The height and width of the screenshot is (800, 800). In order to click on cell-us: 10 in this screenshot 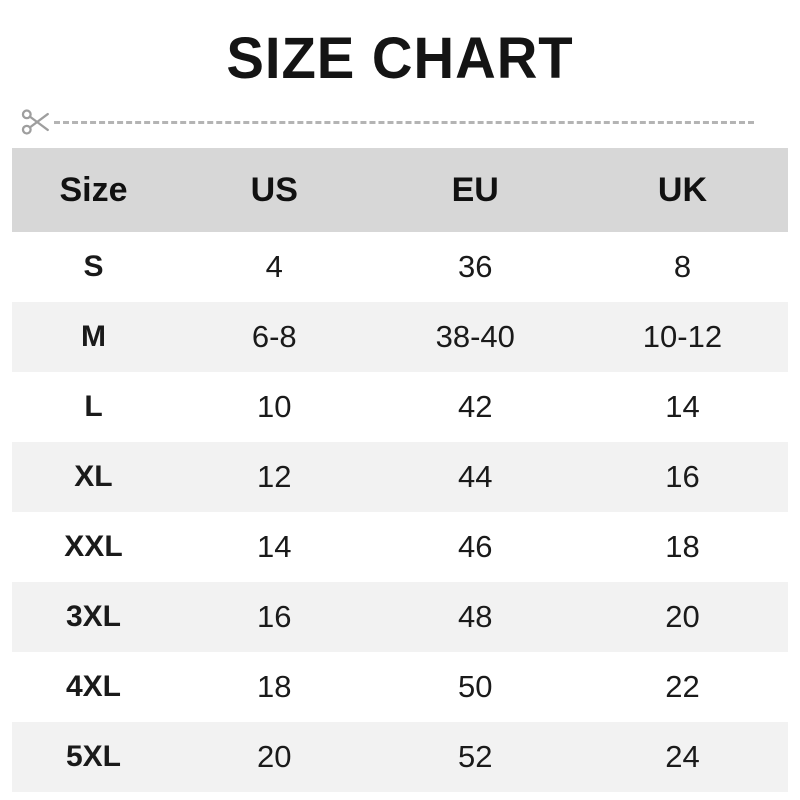, I will do `click(274, 407)`.